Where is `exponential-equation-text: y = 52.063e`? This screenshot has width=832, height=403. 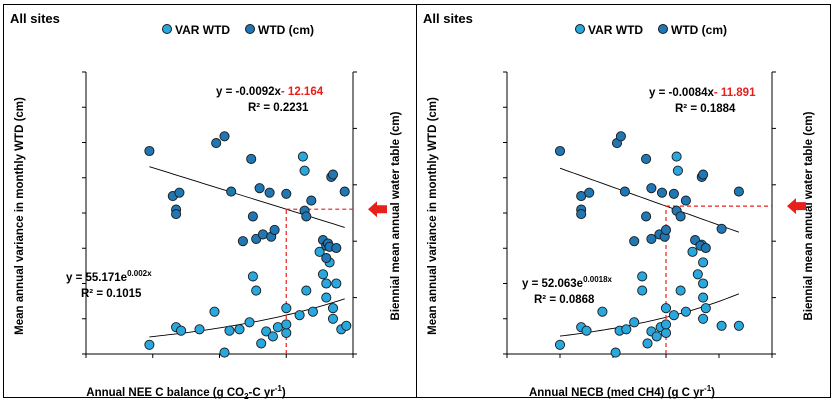
exponential-equation-text: y = 52.063e is located at coordinates (552, 284).